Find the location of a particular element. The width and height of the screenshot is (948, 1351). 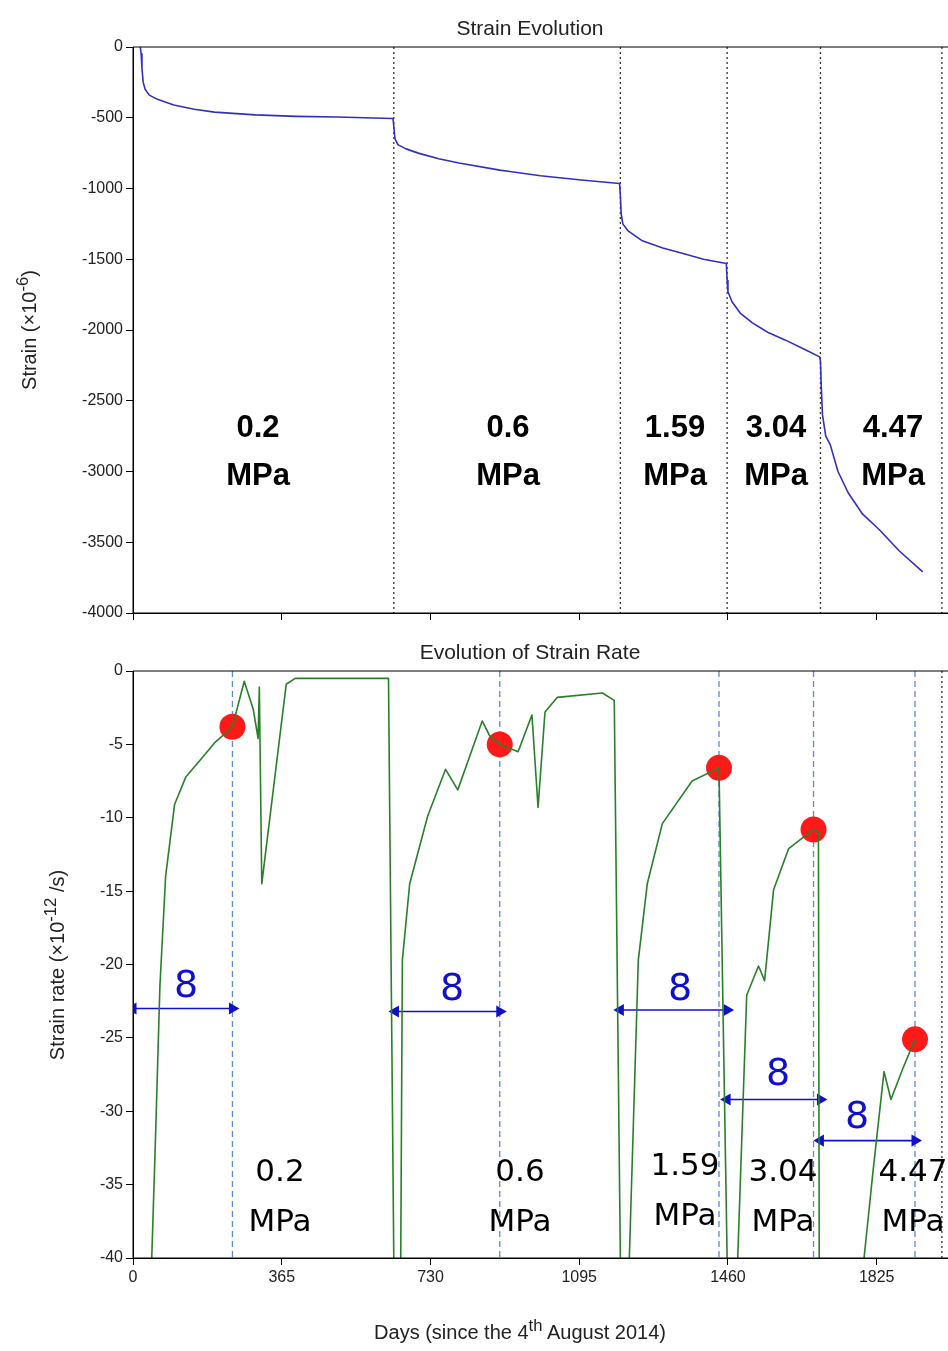

chart-title: Evolution of Strain Rate is located at coordinates (530, 652).